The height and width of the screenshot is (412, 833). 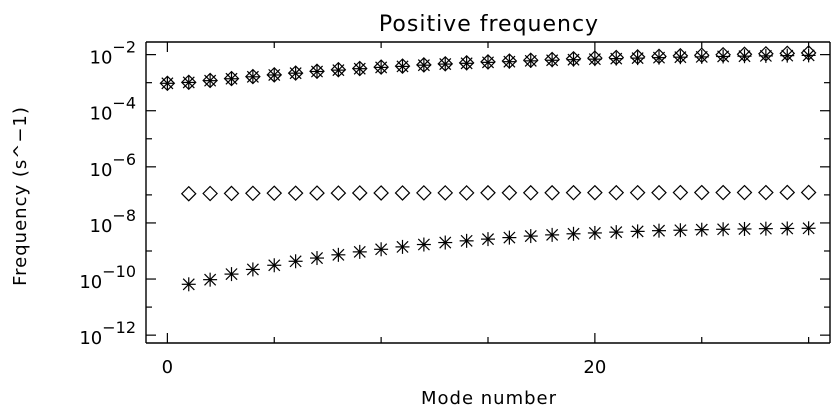 I want to click on y-tick-label: 10⁻¹⁰, so click(x=107, y=277).